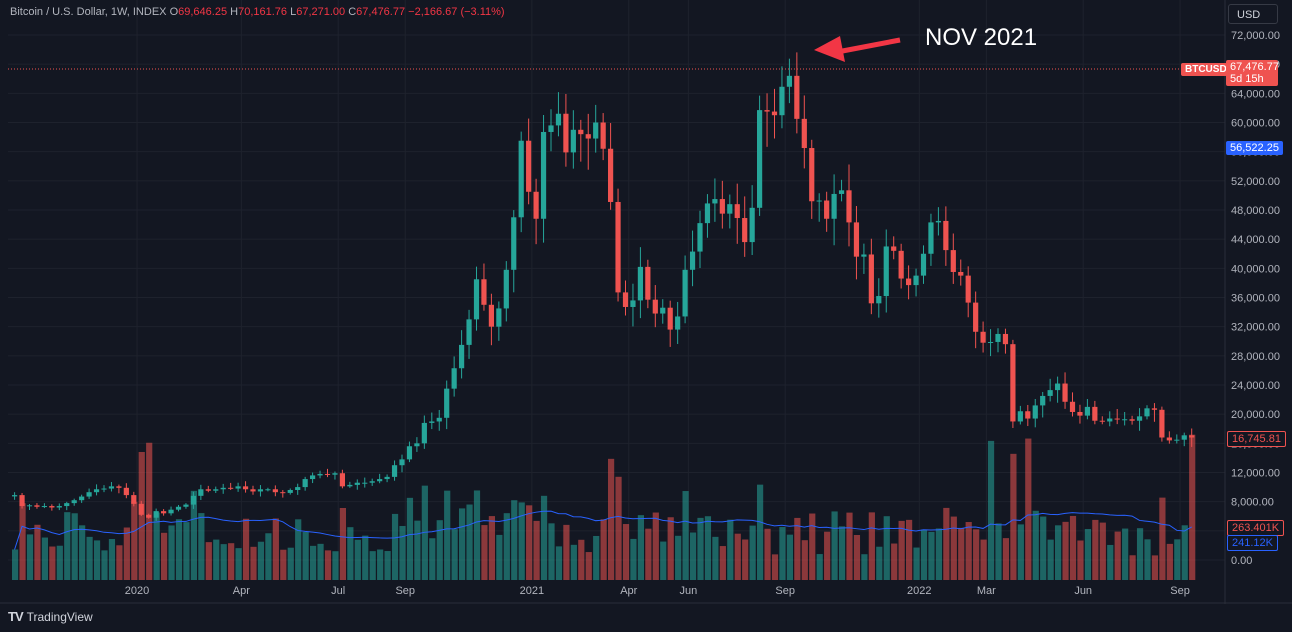 This screenshot has width=1292, height=632. What do you see at coordinates (688, 591) in the screenshot?
I see `x-tick-label: Jun` at bounding box center [688, 591].